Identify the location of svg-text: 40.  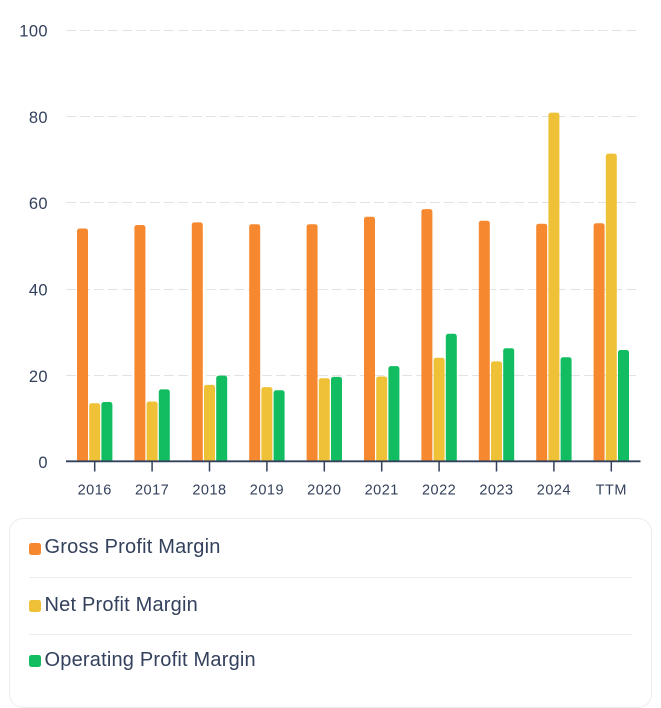
(38, 291).